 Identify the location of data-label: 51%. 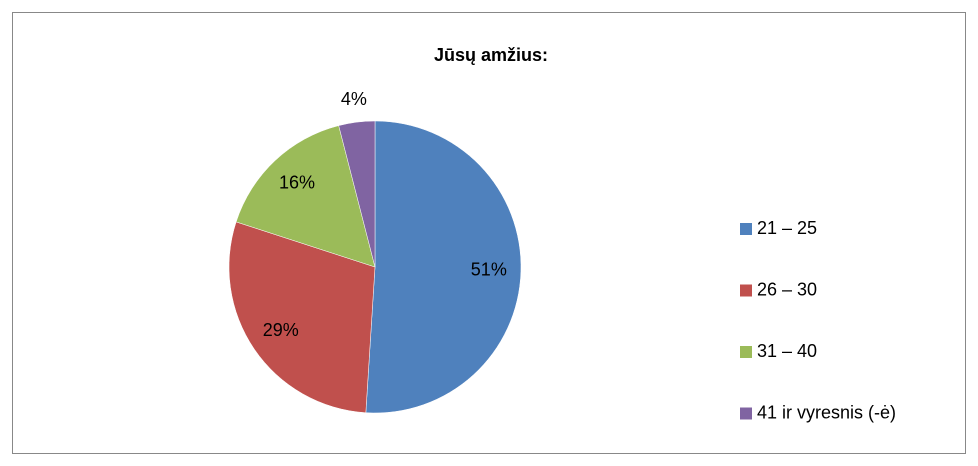
(489, 269).